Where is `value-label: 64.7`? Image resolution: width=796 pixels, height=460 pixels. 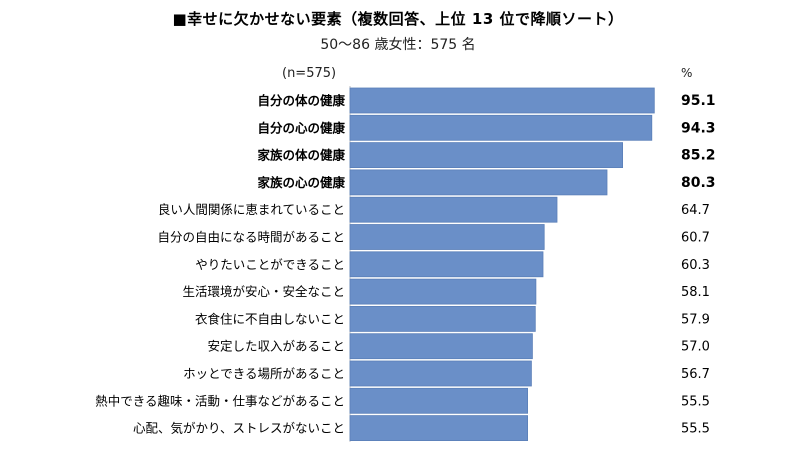 value-label: 64.7 is located at coordinates (695, 210).